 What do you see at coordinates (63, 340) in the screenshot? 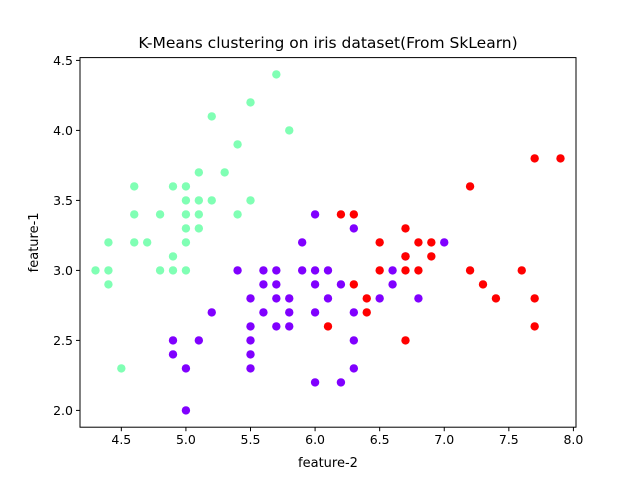
I see `y-tick-label: 2.5` at bounding box center [63, 340].